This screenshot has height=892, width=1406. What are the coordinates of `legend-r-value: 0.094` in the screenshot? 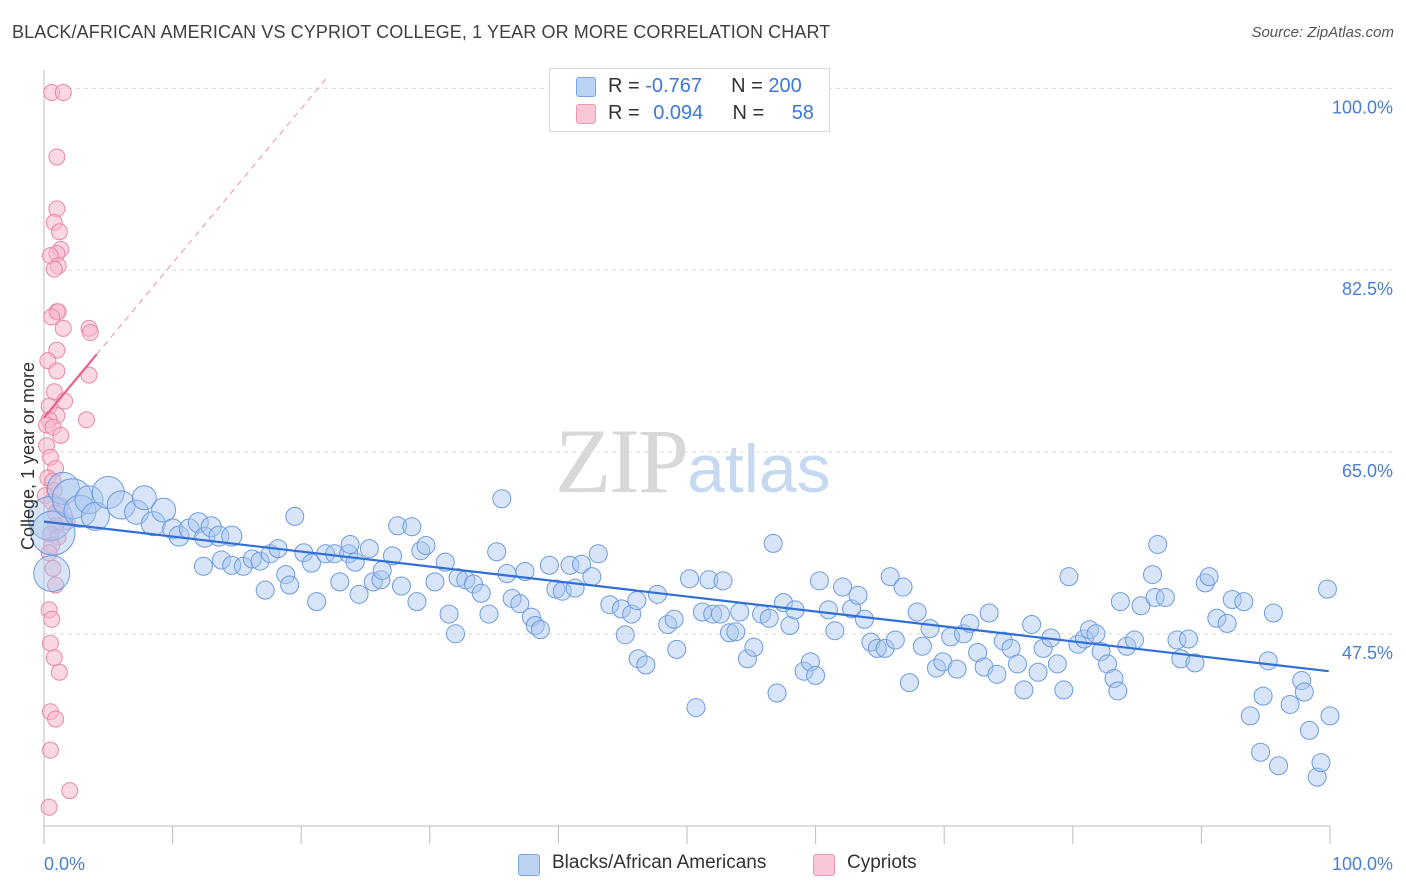 It's located at (678, 113).